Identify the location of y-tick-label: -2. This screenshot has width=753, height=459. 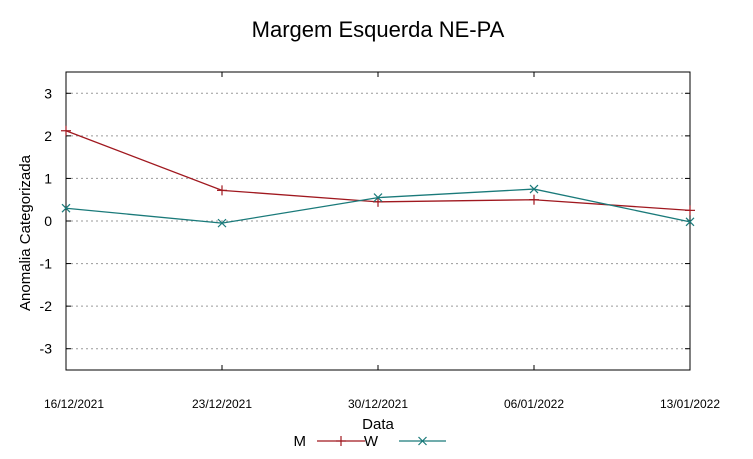
(46, 306).